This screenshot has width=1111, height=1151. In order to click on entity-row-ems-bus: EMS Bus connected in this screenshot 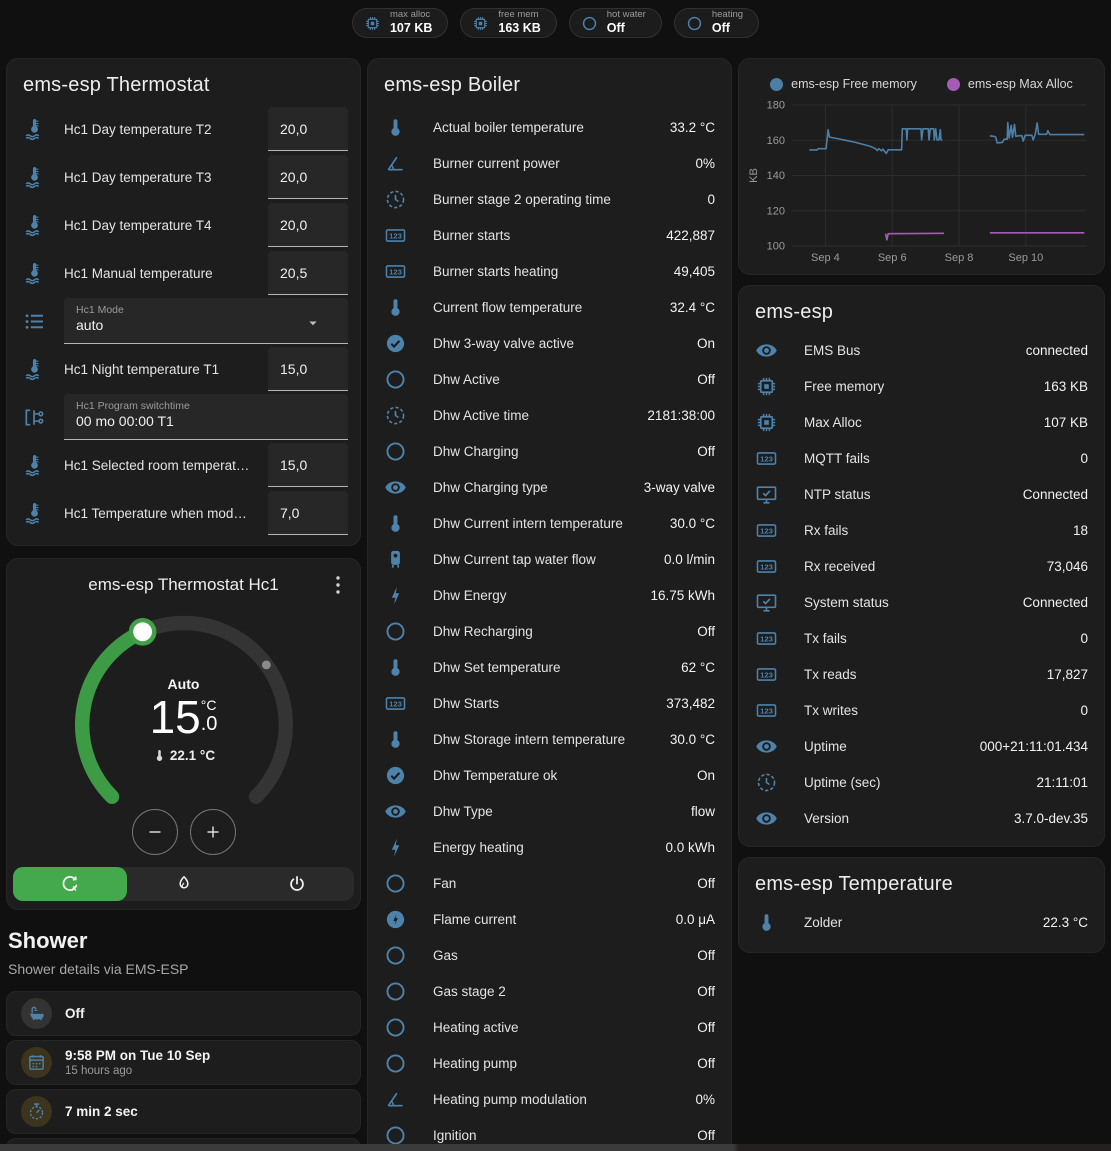, I will do `click(921, 350)`.